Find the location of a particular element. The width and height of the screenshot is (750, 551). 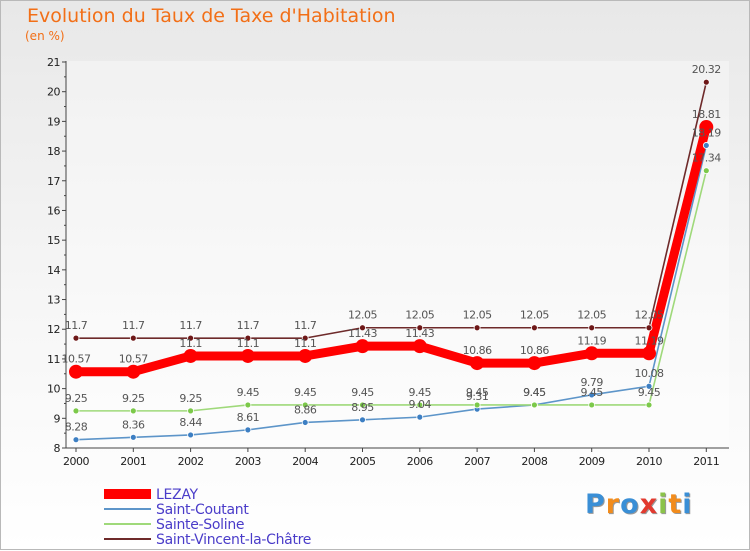

data-label: 9.04 is located at coordinates (420, 404).